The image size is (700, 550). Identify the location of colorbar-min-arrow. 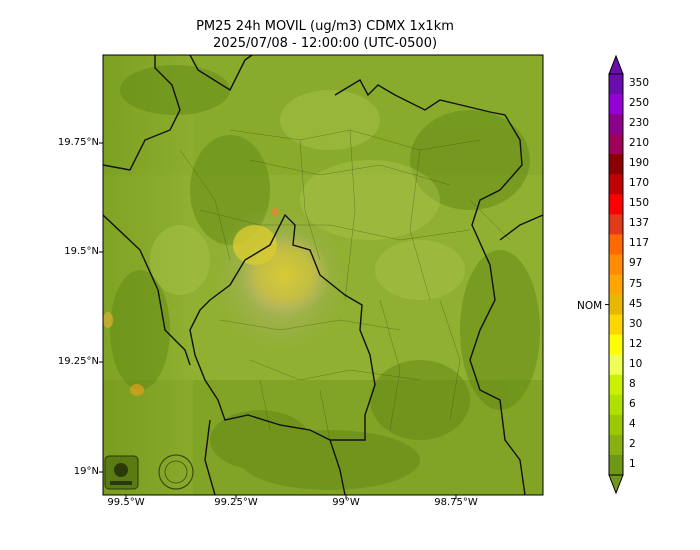
(616, 484).